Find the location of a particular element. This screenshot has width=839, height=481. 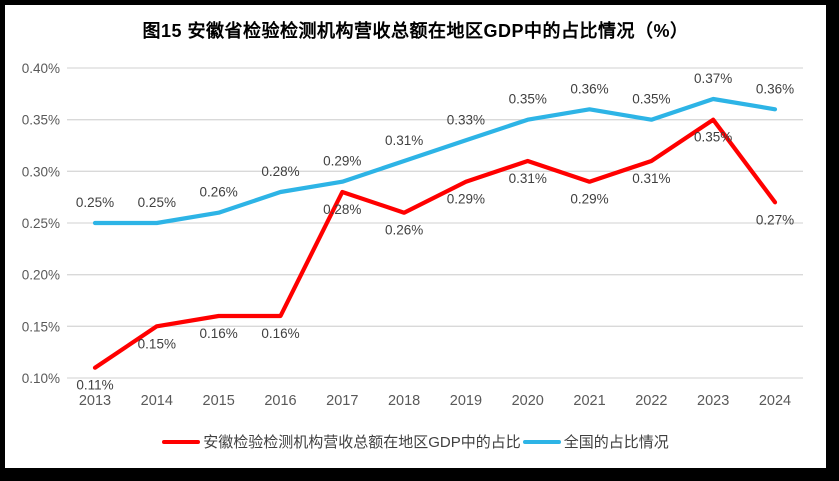

x-axis-tick-label: 2013 is located at coordinates (95, 401).